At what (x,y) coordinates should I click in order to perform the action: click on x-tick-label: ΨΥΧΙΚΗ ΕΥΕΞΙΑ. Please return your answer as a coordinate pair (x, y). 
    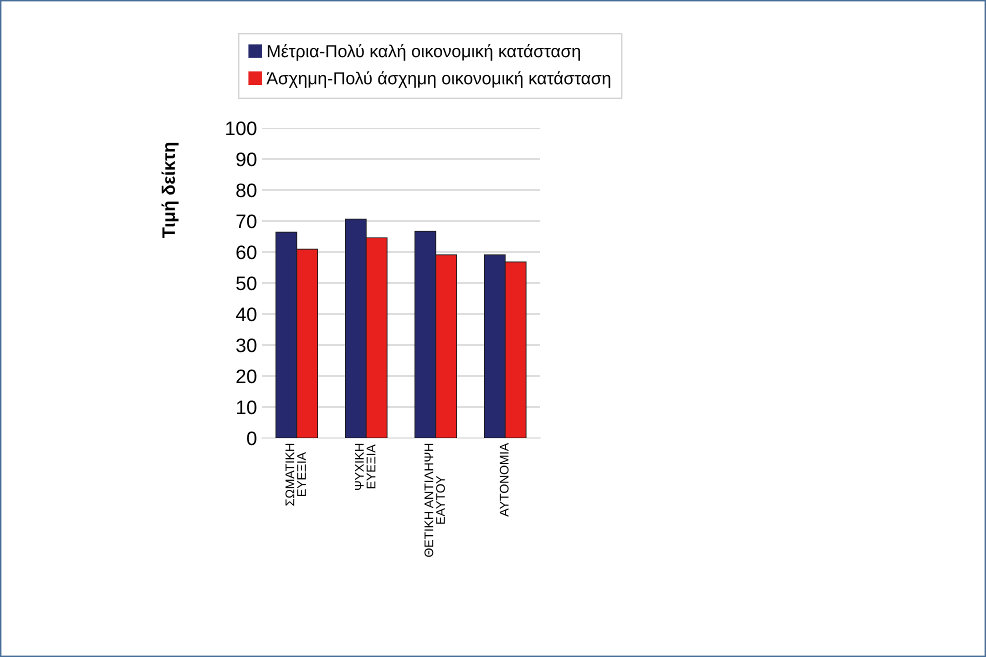
    Looking at the image, I should click on (365, 467).